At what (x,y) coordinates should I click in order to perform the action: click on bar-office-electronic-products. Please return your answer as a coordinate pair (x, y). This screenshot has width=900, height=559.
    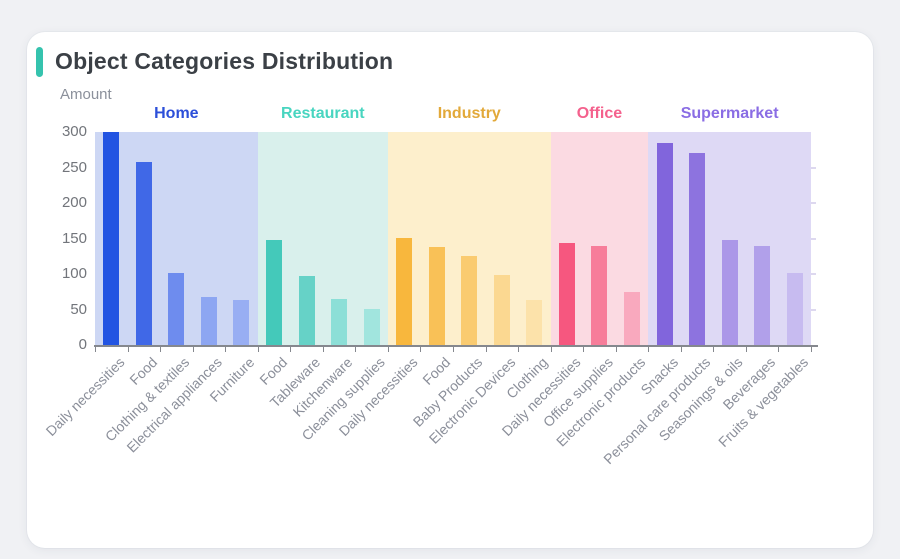
    Looking at the image, I should click on (632, 318).